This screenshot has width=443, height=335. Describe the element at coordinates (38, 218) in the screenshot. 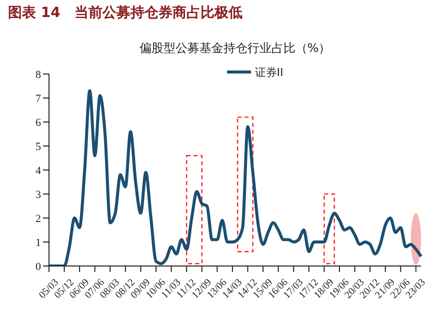

I see `y-tick-label: 2` at that location.